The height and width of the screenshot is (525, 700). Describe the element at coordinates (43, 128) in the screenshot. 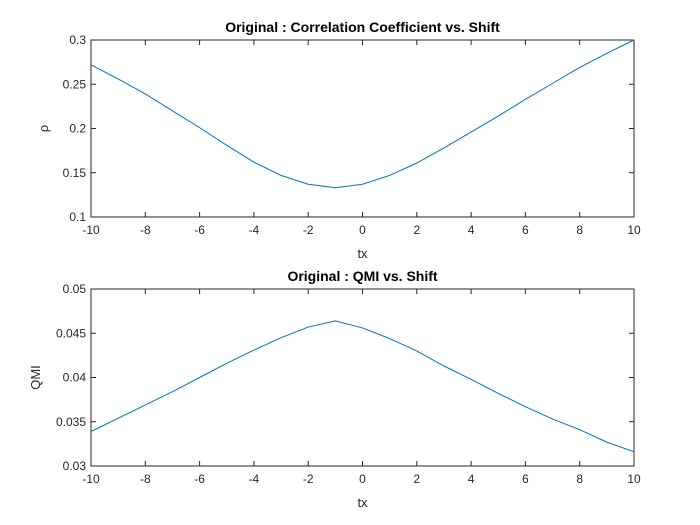

I see `y-axis-label: ρ` at that location.